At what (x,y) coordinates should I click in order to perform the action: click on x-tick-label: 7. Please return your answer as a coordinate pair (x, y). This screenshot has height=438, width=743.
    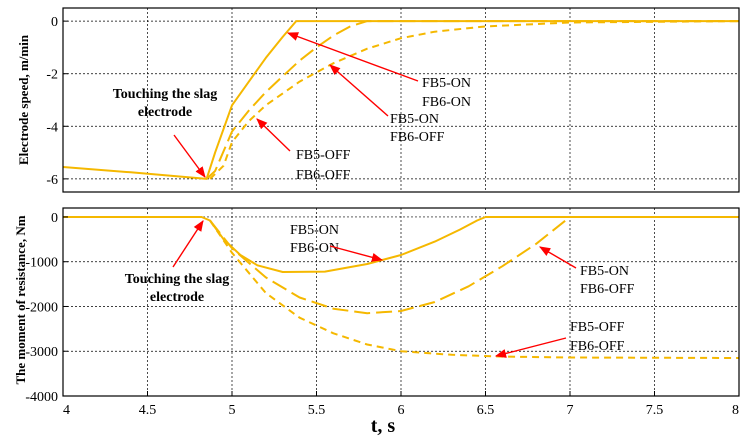
    Looking at the image, I should click on (570, 410).